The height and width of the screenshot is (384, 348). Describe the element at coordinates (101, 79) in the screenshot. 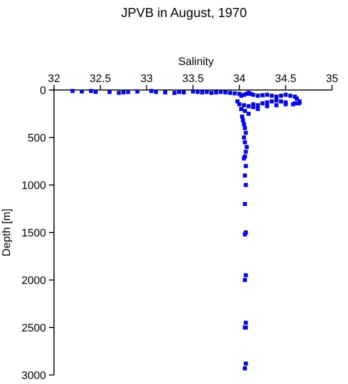

I see `x-tick-label: 32.5` at that location.